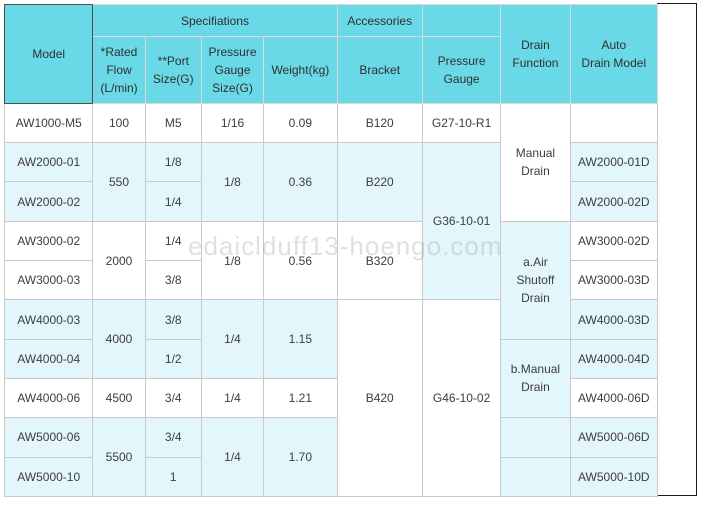 This screenshot has width=702, height=506. Describe the element at coordinates (48, 358) in the screenshot. I see `cell-model: AW4000-04` at that location.